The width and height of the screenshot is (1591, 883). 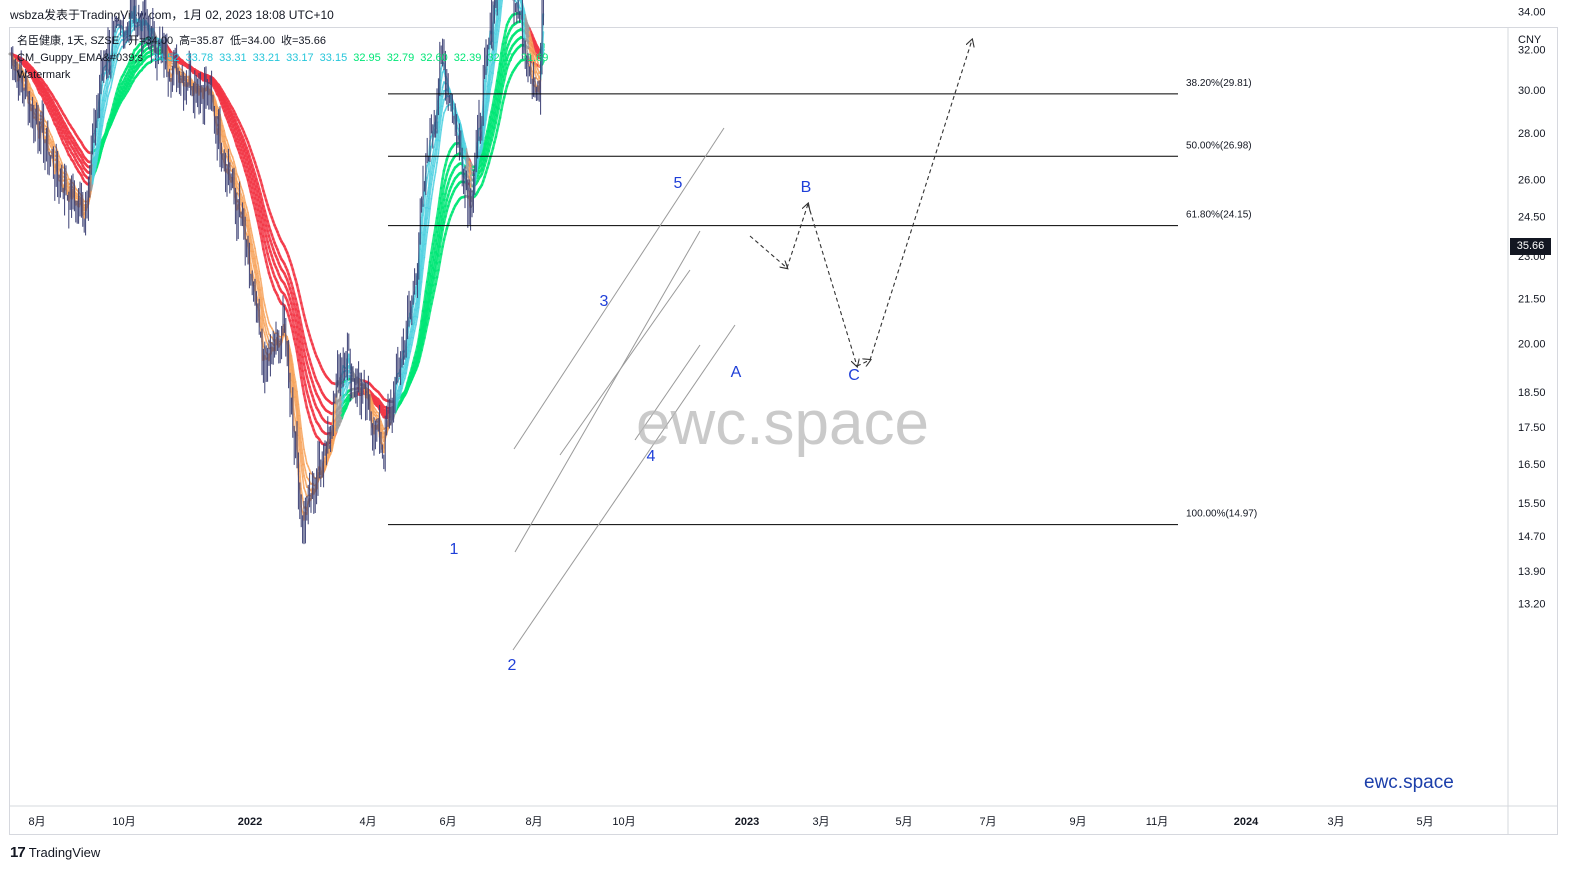 I want to click on fib-level-label: 38.20%(29.81), so click(x=1219, y=83).